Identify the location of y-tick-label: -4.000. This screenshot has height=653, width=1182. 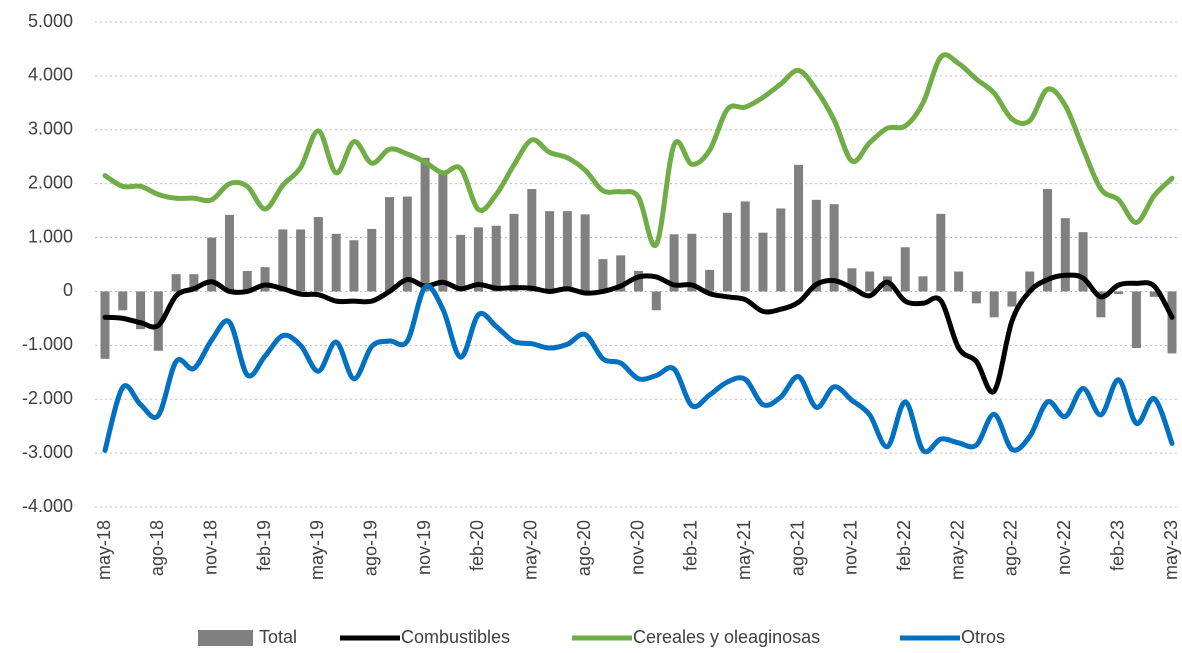
(47, 506).